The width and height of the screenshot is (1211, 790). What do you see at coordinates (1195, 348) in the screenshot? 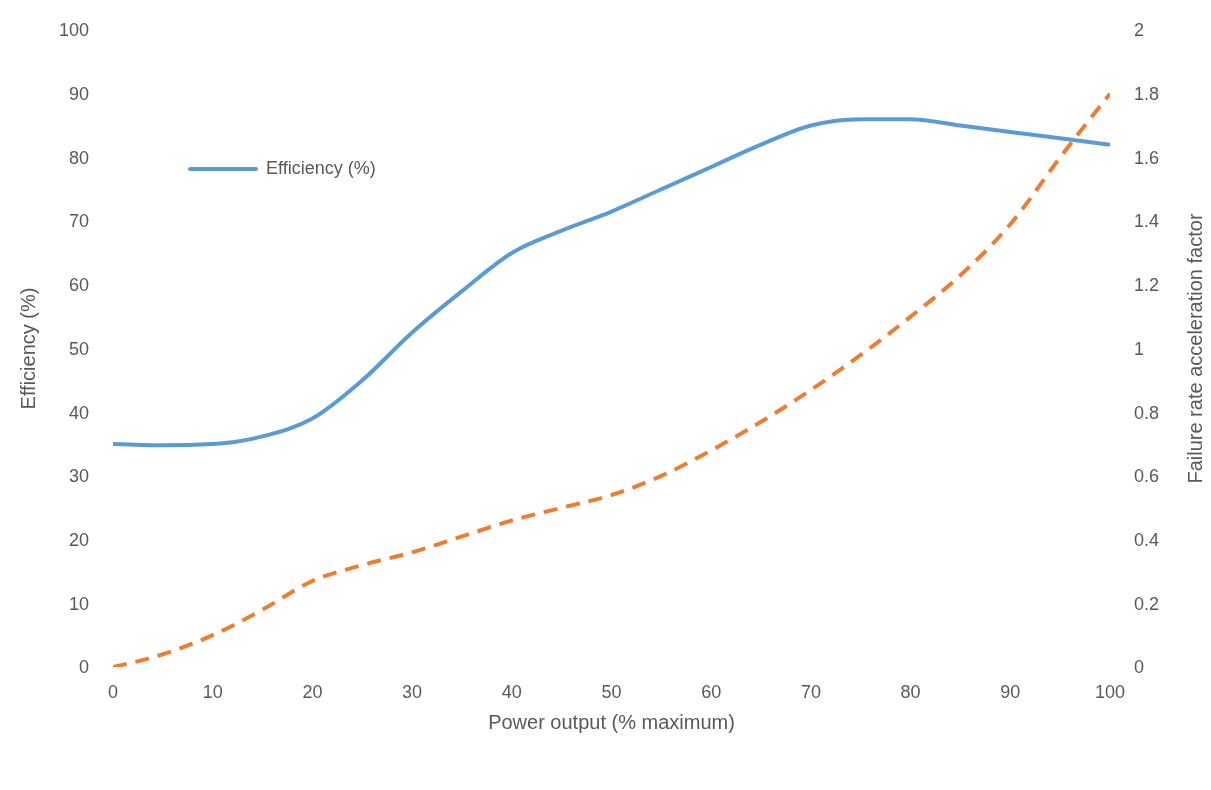
I see `y2-axis-title: Failure rate acceleration factor` at bounding box center [1195, 348].